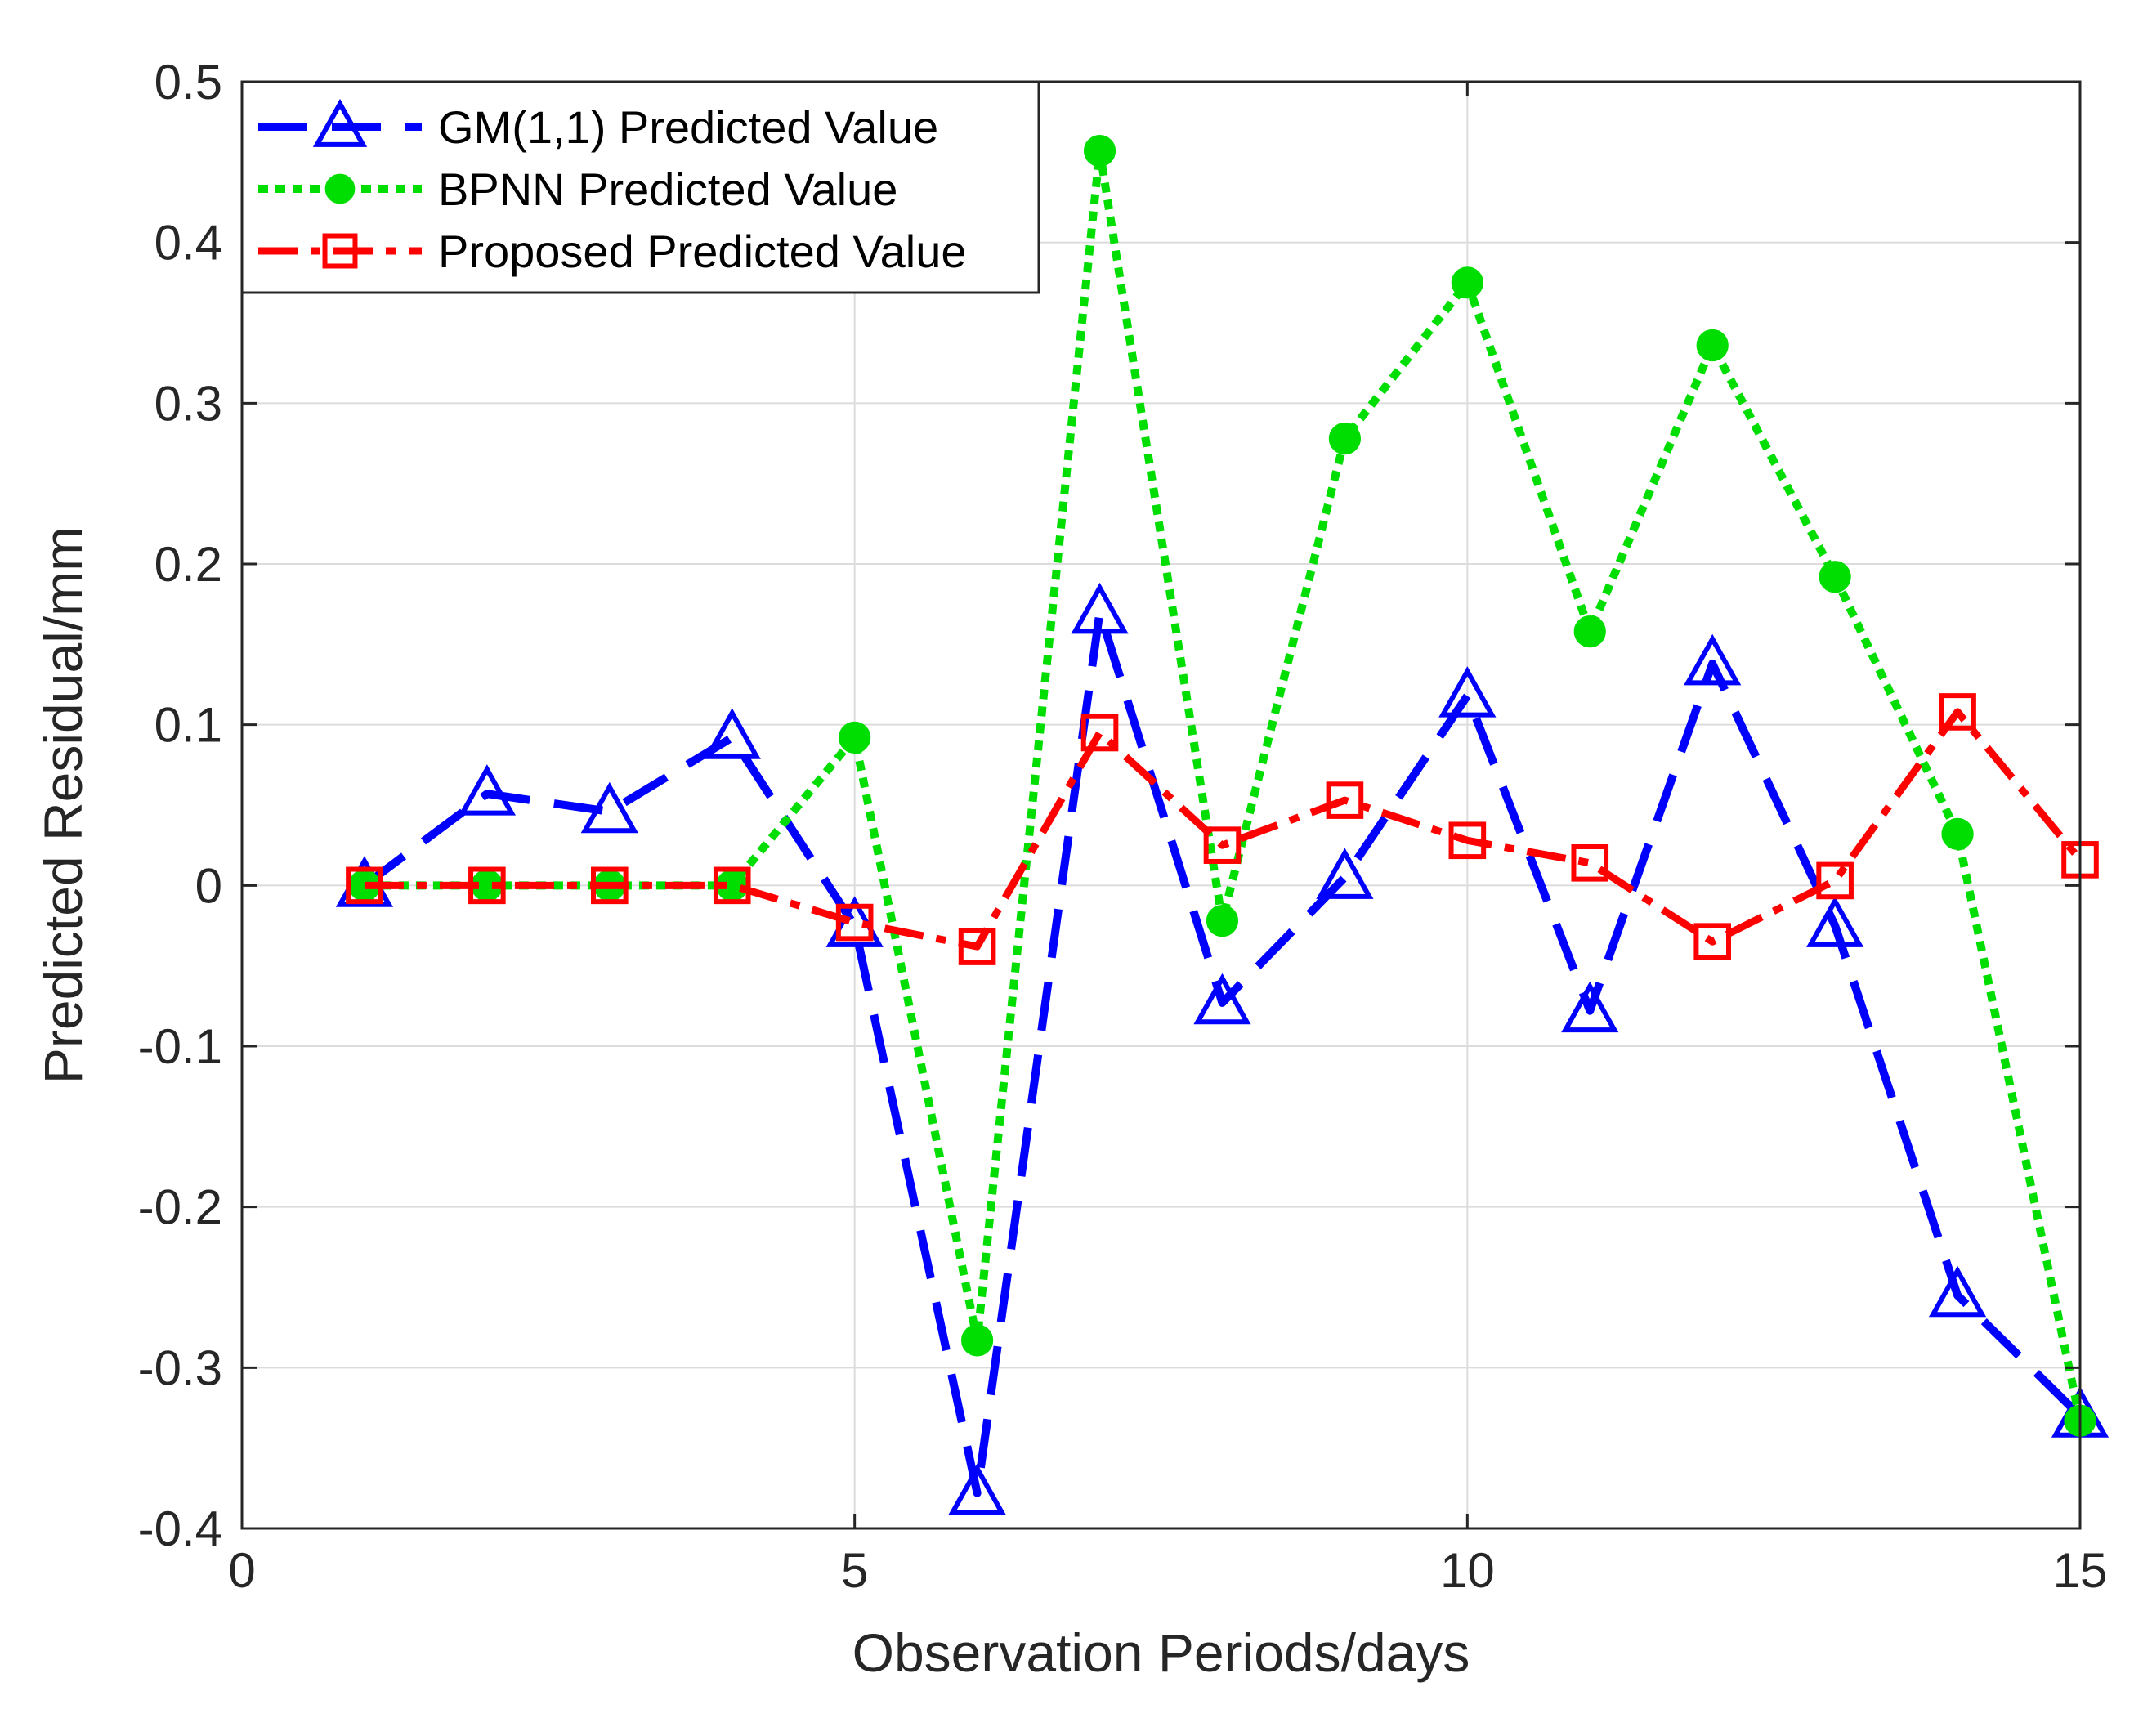  I want to click on legend-label: GM(1,1) Predicted Value, so click(688, 127).